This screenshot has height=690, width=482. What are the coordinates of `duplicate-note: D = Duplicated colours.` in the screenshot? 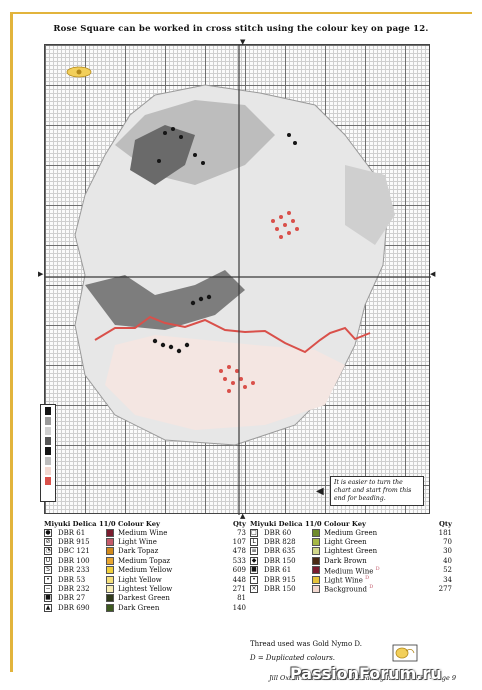 It's located at (293, 658).